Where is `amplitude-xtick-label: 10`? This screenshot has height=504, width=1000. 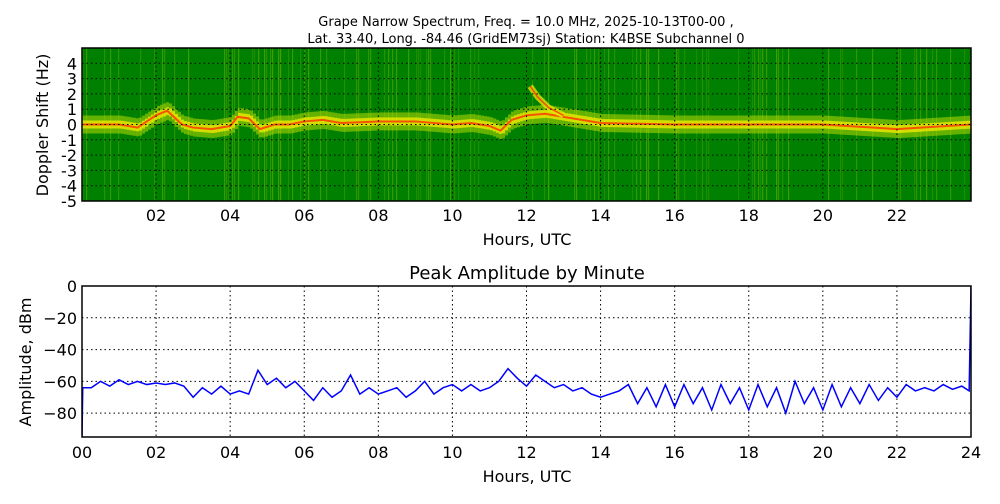
amplitude-xtick-label: 10 is located at coordinates (452, 452).